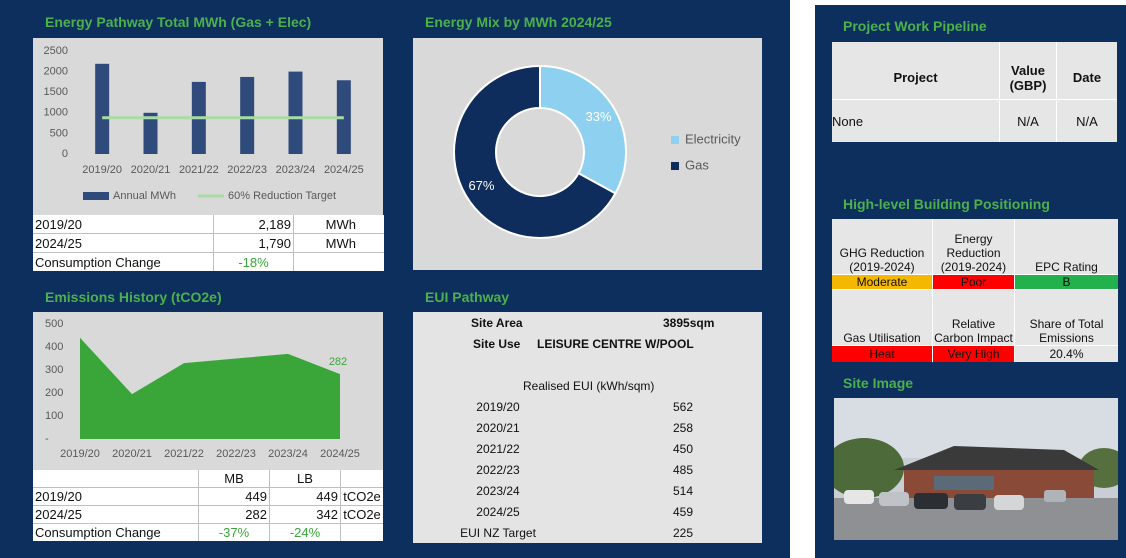 The image size is (1126, 558). Describe the element at coordinates (682, 428) in the screenshot. I see `eui-value: 258` at that location.